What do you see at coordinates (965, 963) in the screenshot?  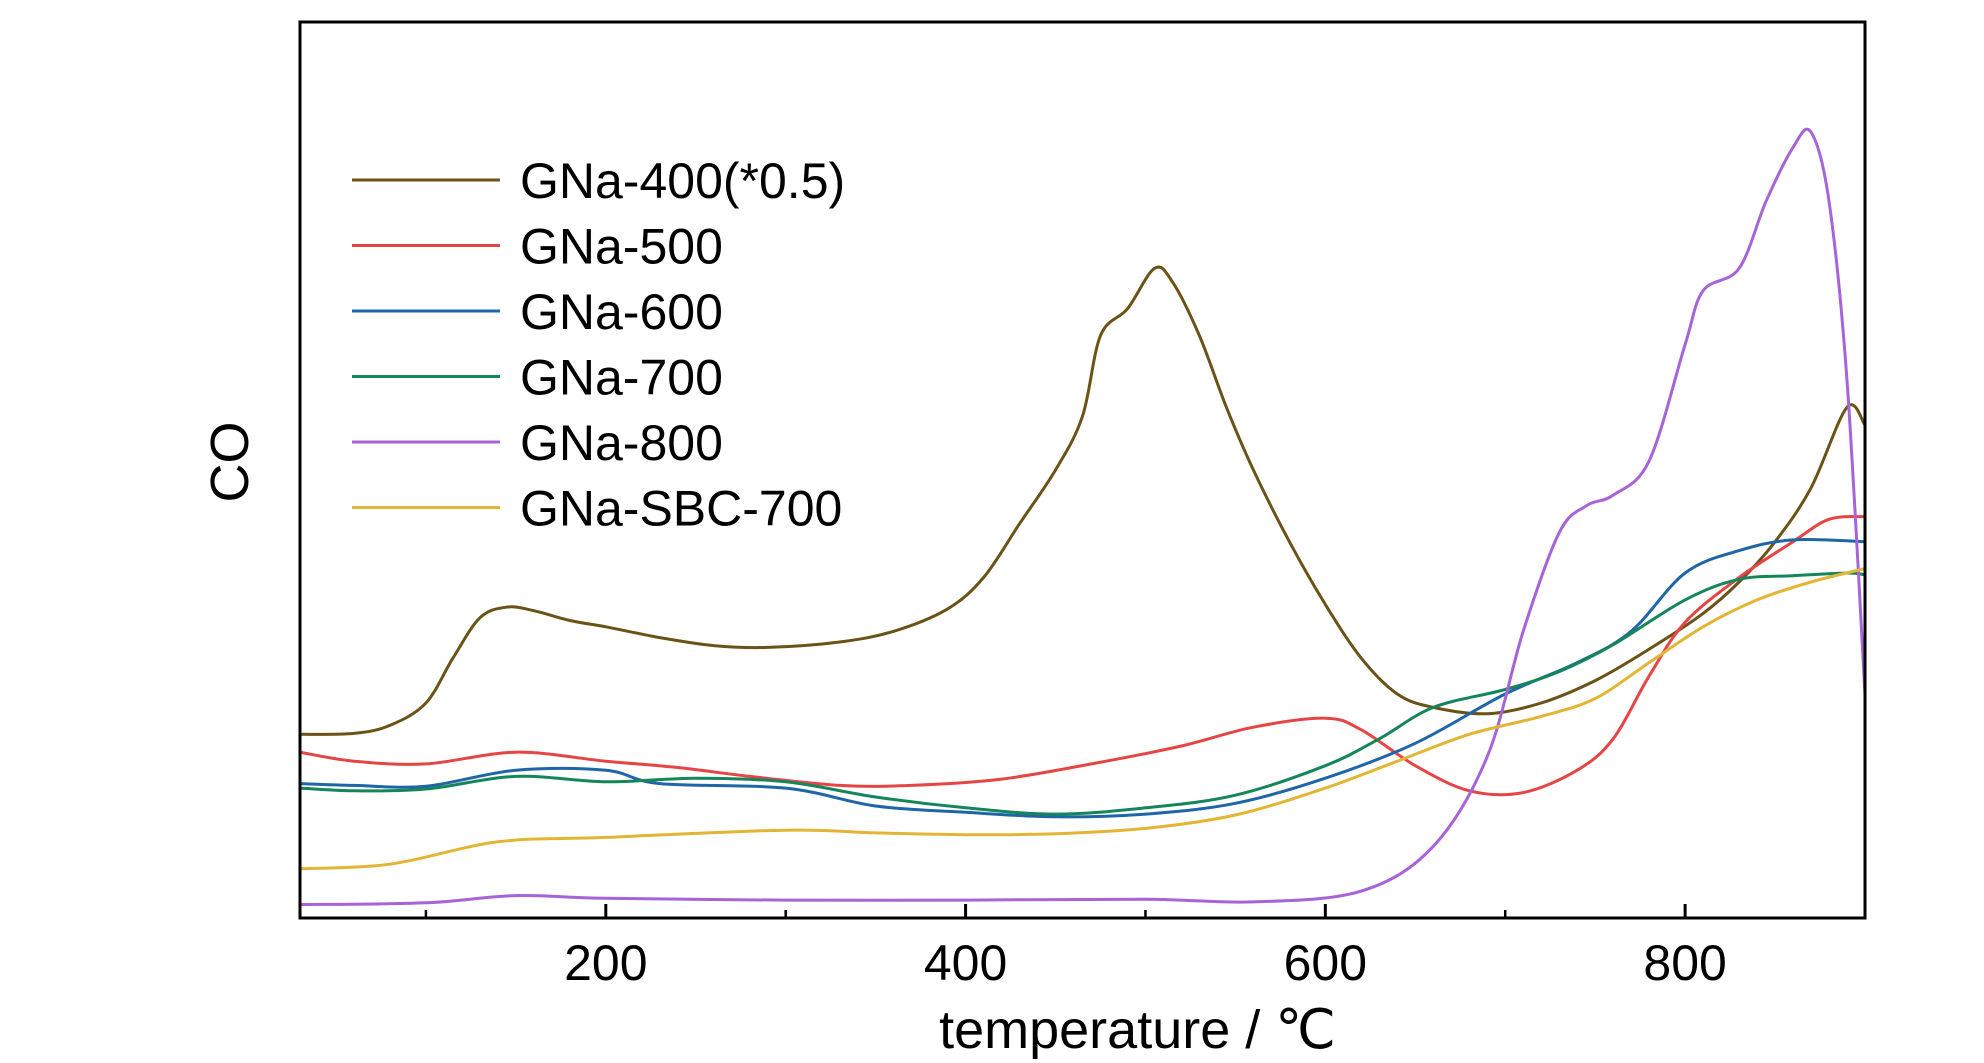 I see `x-tick-label: 400` at bounding box center [965, 963].